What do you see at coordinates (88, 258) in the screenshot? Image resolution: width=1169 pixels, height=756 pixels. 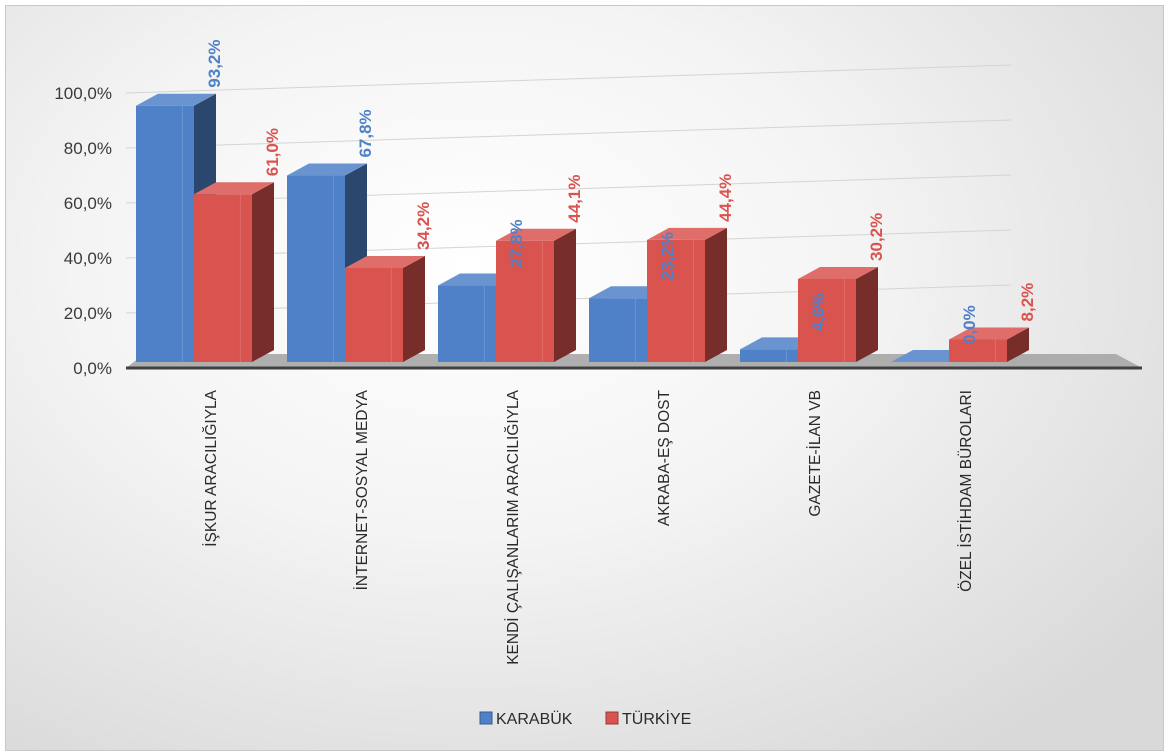 I see `y-tick-label: 40,0%` at bounding box center [88, 258].